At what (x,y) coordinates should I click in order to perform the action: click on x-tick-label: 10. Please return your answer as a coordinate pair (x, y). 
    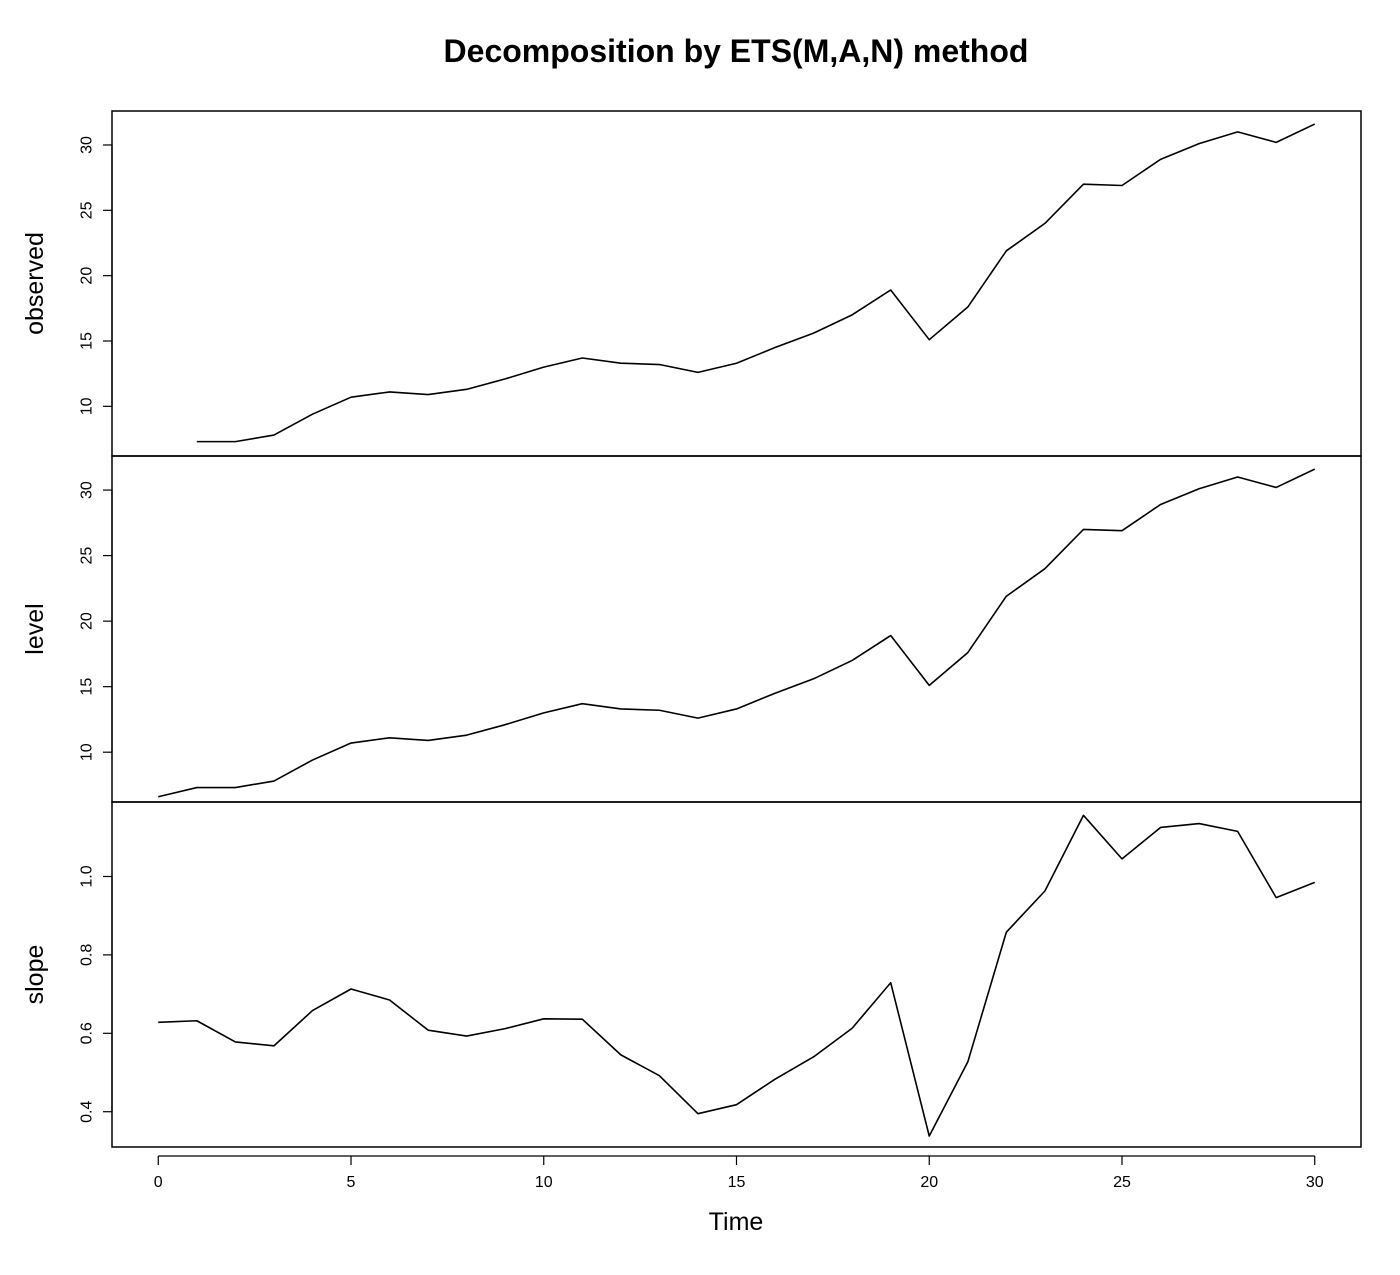
    Looking at the image, I should click on (544, 1182).